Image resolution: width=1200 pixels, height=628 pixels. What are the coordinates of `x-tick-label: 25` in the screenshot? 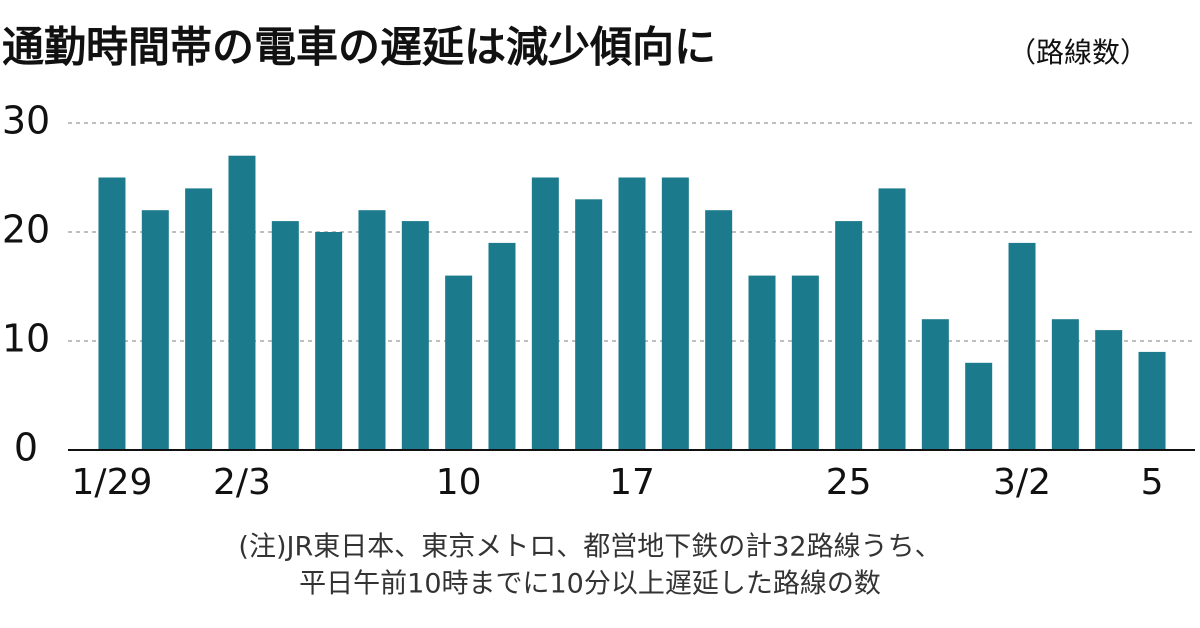 It's located at (849, 482).